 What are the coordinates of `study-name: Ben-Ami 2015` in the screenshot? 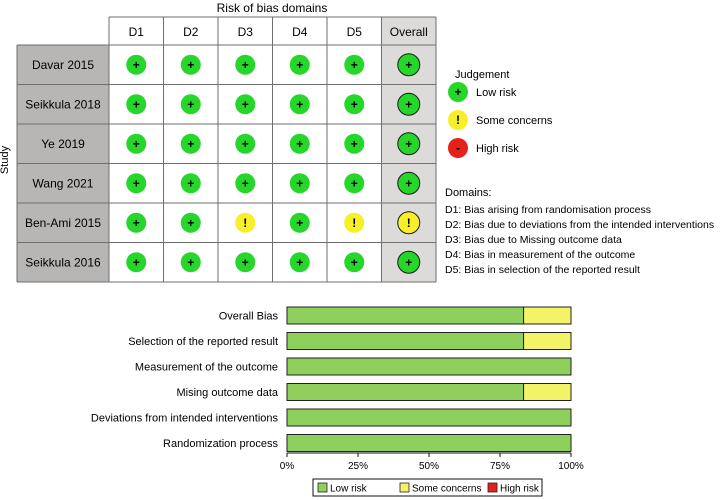 It's located at (63, 223).